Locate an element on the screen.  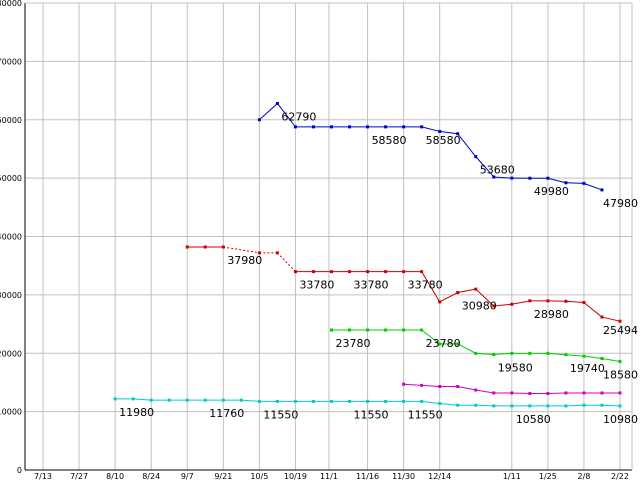
x-tick-label: 7/27 is located at coordinates (79, 476).